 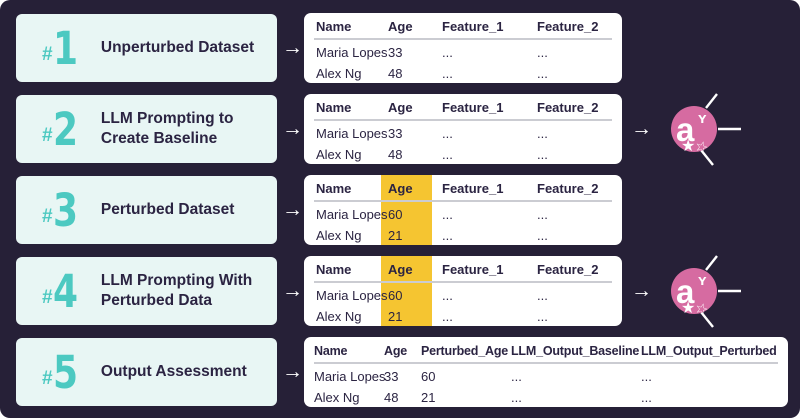 What do you see at coordinates (47, 216) in the screenshot?
I see `hash-glyph: #` at bounding box center [47, 216].